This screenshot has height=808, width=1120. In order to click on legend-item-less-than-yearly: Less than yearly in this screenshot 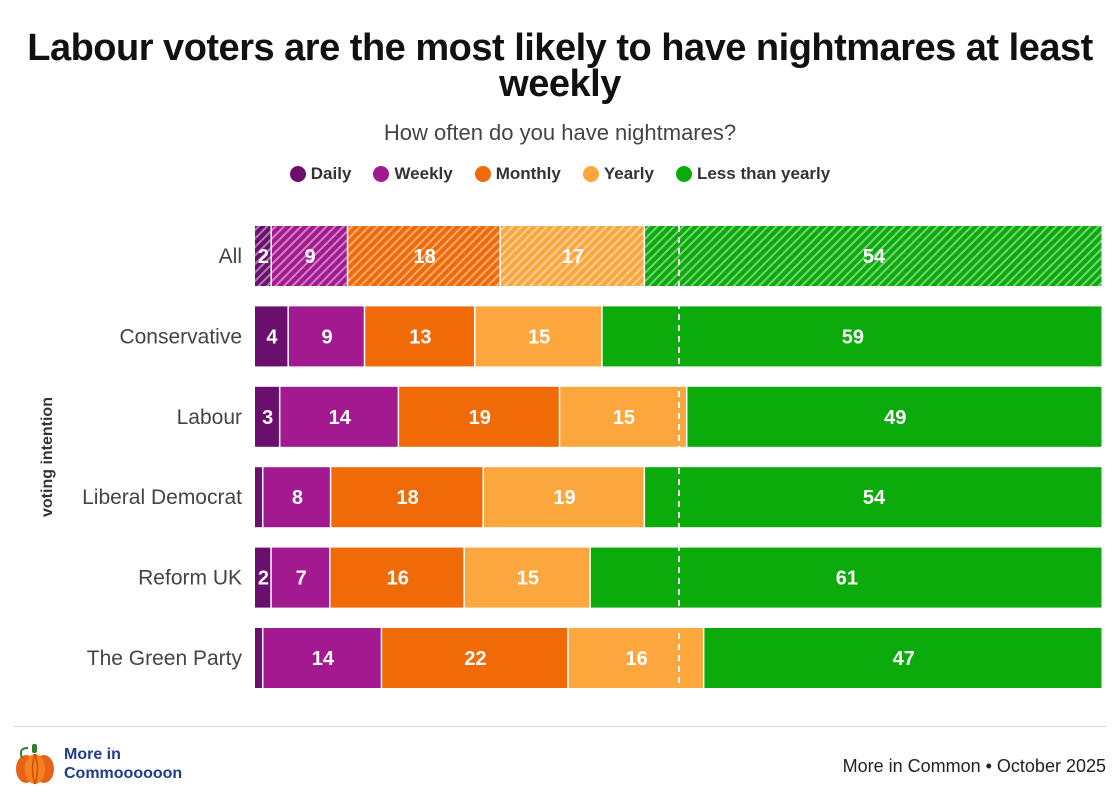, I will do `click(753, 174)`.